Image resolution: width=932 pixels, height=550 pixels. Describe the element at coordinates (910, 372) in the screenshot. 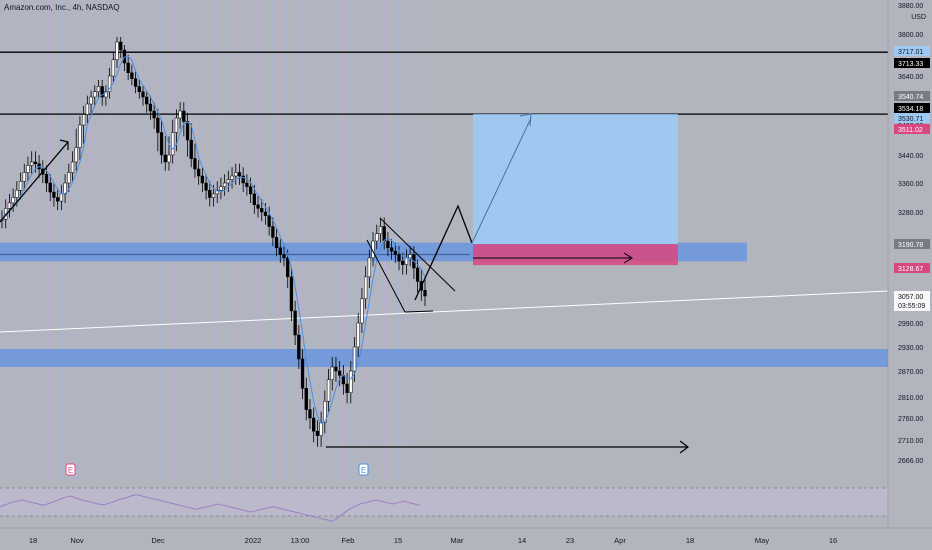

I see `y-tick-label: 2870.00` at that location.